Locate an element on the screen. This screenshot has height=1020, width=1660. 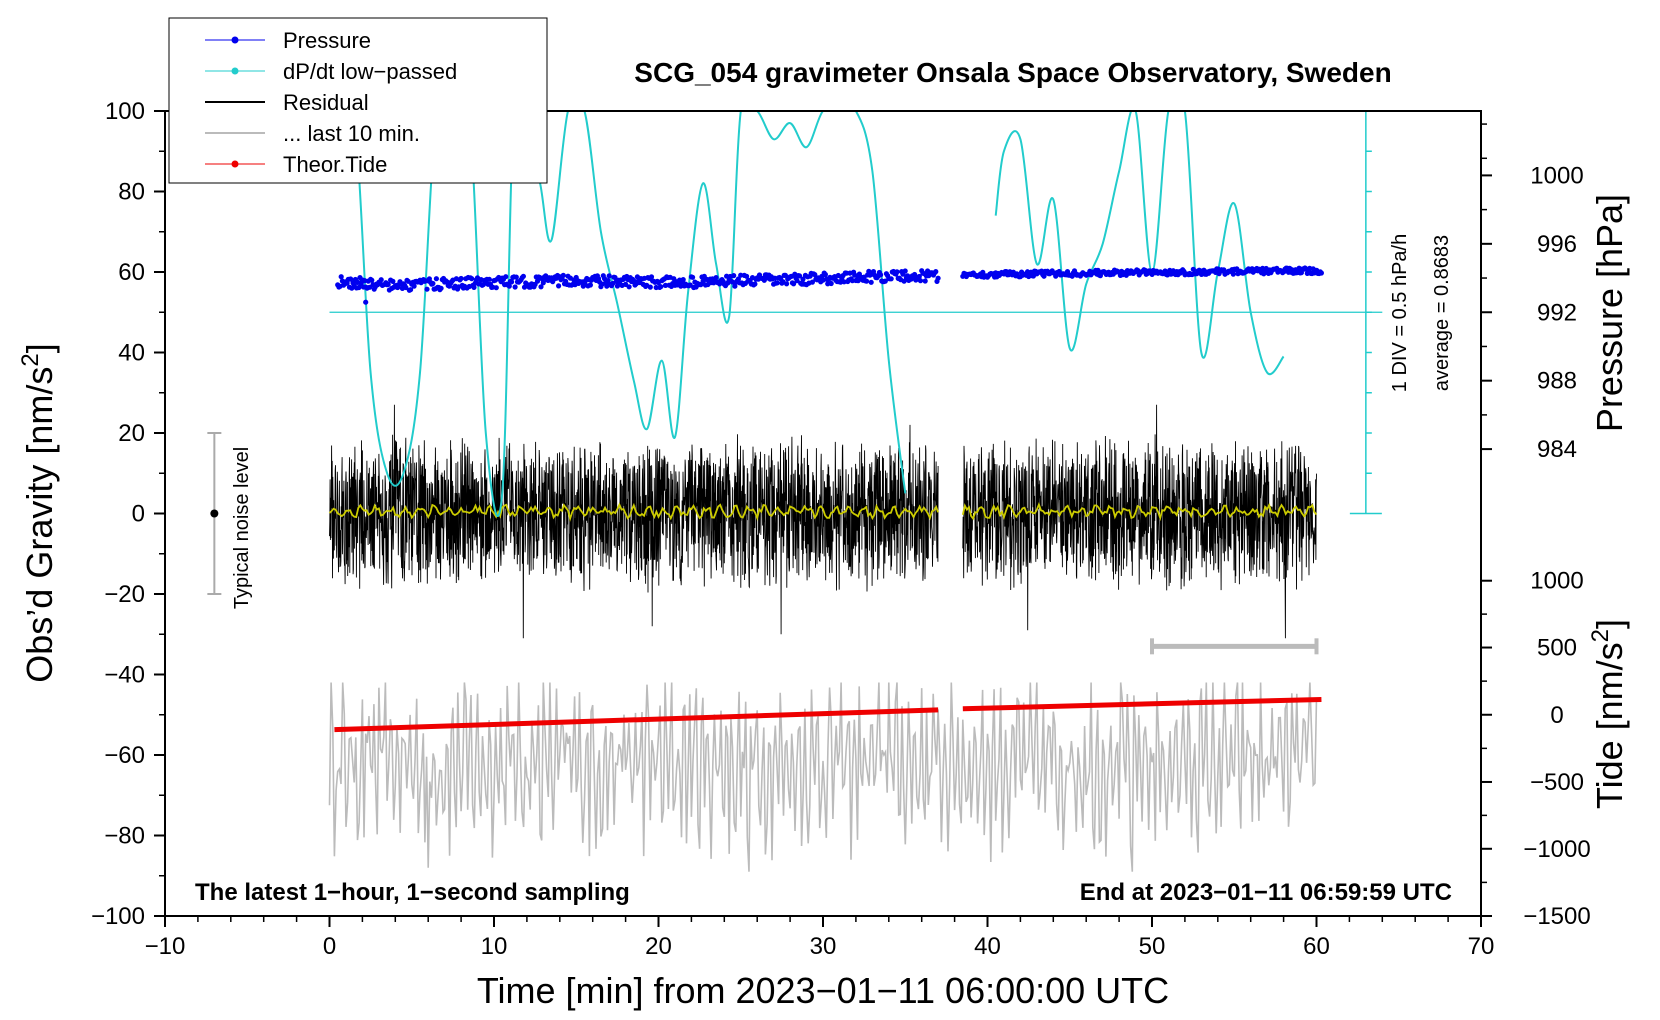
y-axis-ticks: −100 −80 −60 −40 −20 0 20 40 60 80 100 is located at coordinates (128, 514).